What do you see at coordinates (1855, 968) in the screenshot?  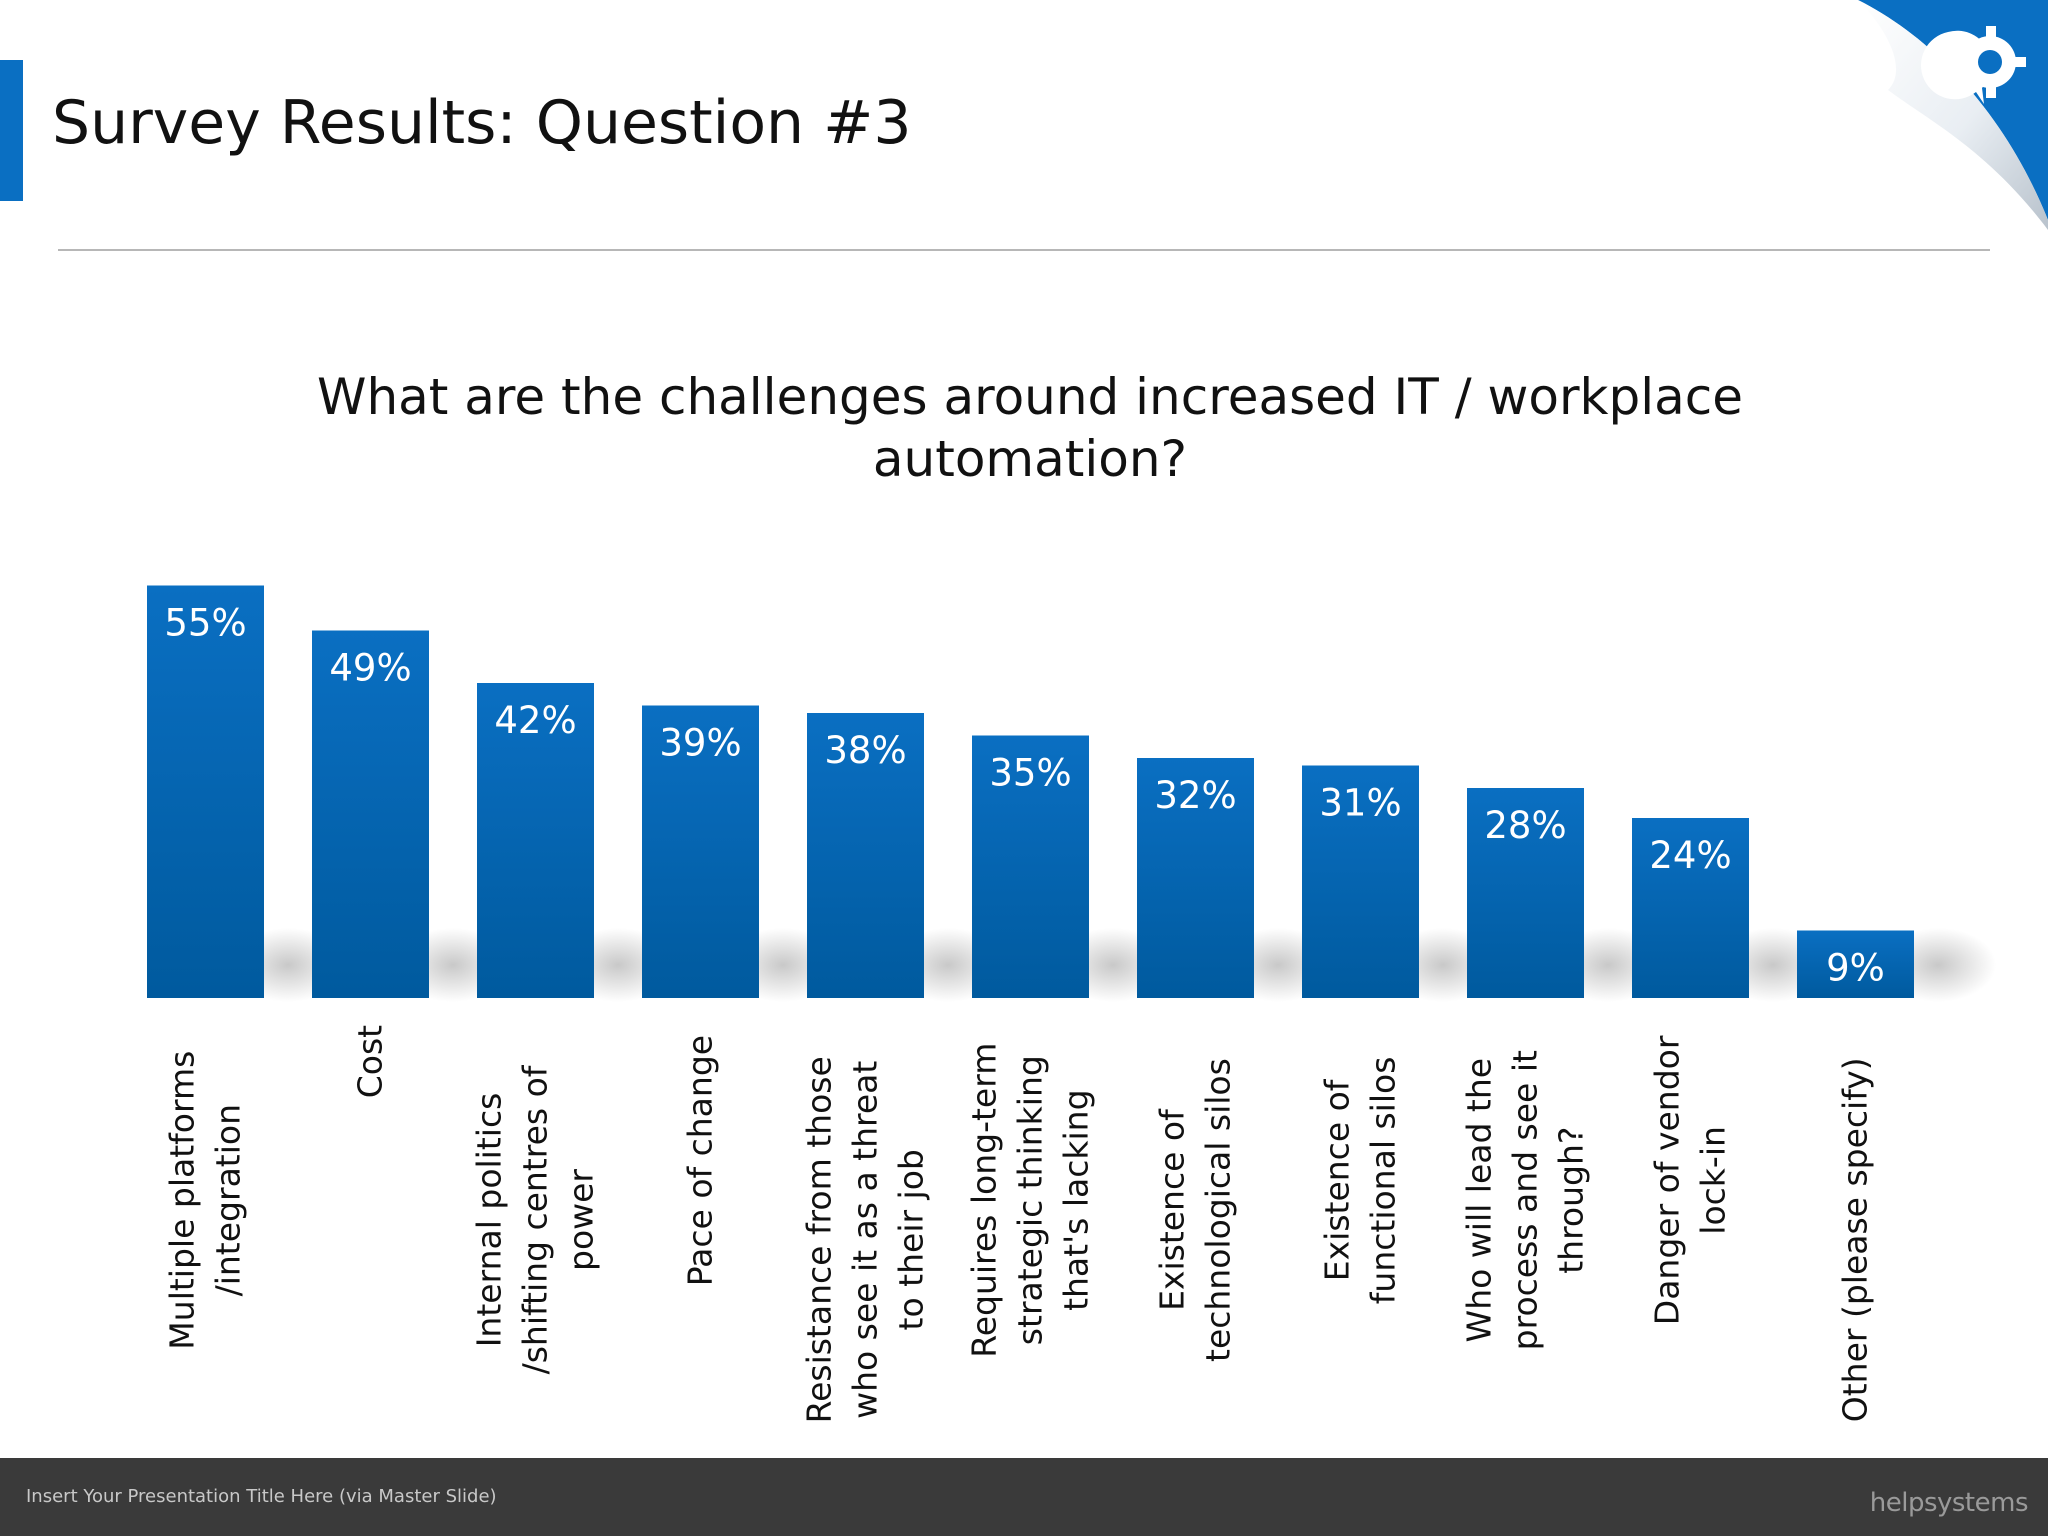 I see `bar-value-label: 9%` at bounding box center [1855, 968].